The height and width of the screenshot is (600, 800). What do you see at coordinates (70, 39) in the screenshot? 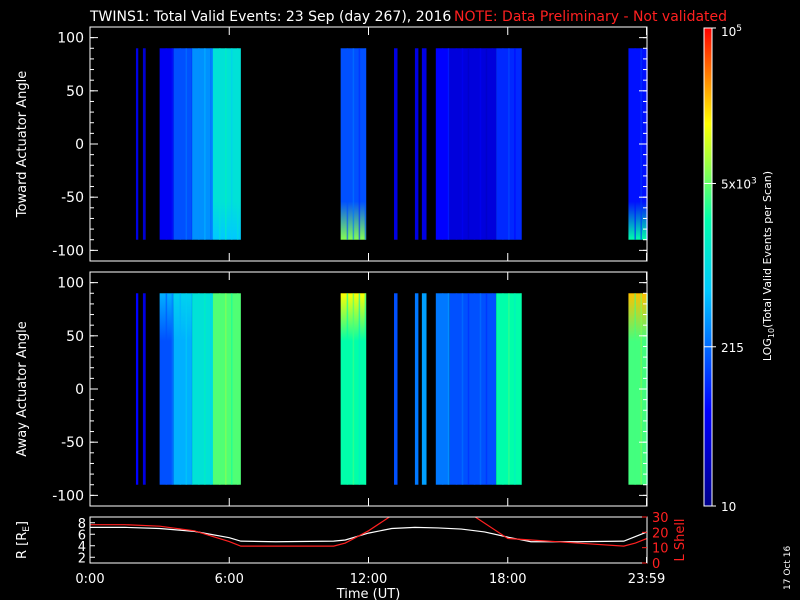
I see `toward-ytick-label: 100` at bounding box center [70, 39].